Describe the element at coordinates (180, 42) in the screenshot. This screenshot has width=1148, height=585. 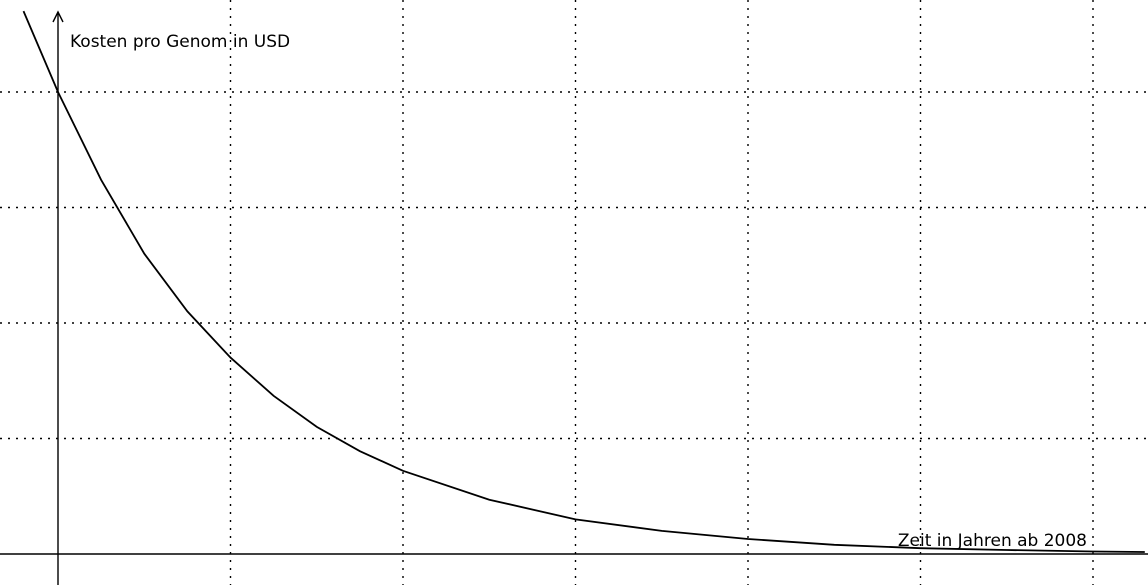
I see `y-axis-label: Kosten pro Genom in USD` at that location.